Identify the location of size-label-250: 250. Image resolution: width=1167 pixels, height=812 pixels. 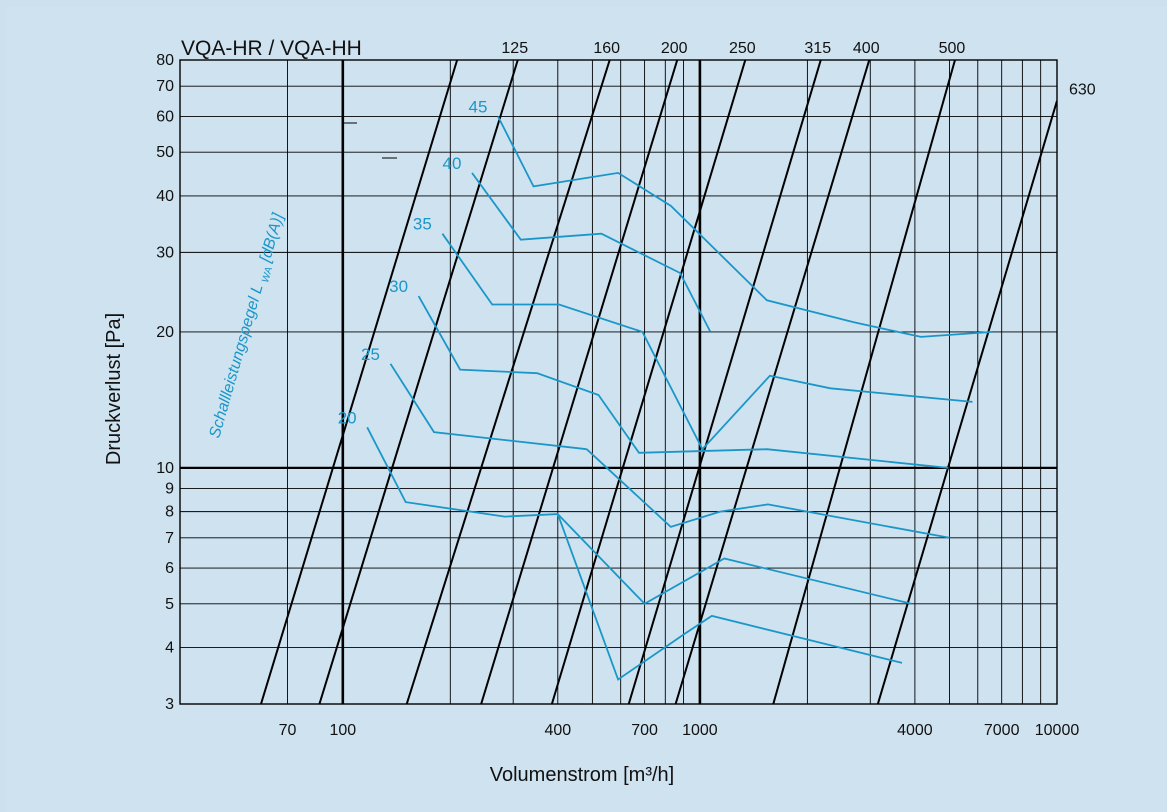
(742, 48).